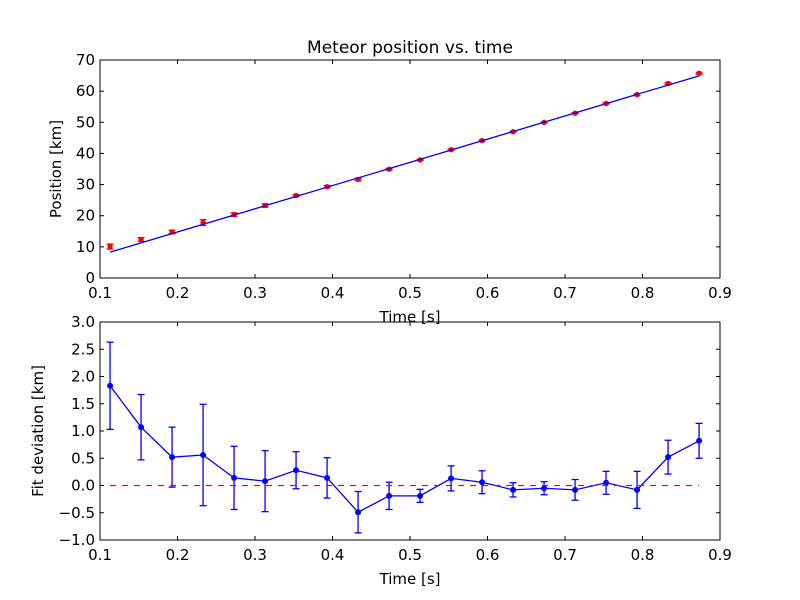  I want to click on position-xtick-label: 0.7, so click(565, 293).